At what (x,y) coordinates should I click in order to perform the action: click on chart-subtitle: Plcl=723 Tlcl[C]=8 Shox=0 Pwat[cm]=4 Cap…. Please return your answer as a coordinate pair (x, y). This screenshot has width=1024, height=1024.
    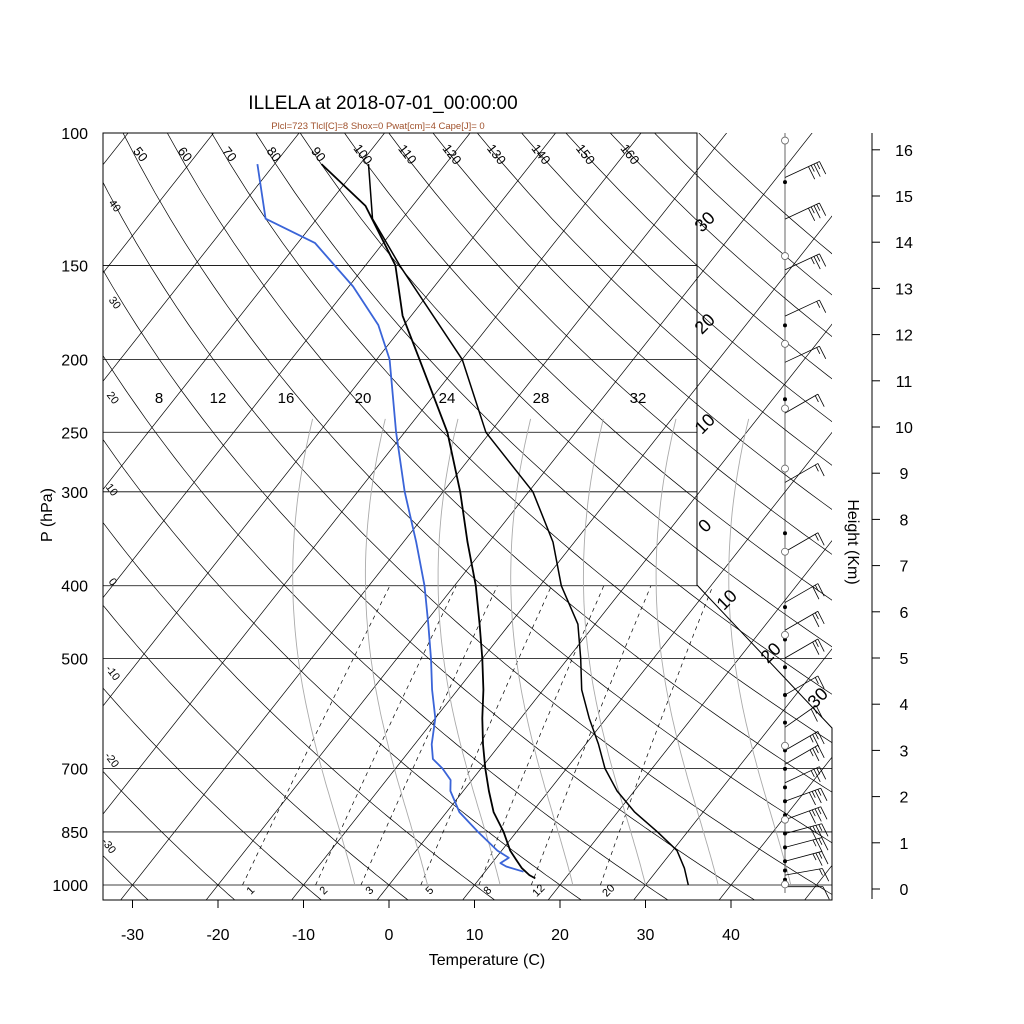
    Looking at the image, I should click on (377, 126).